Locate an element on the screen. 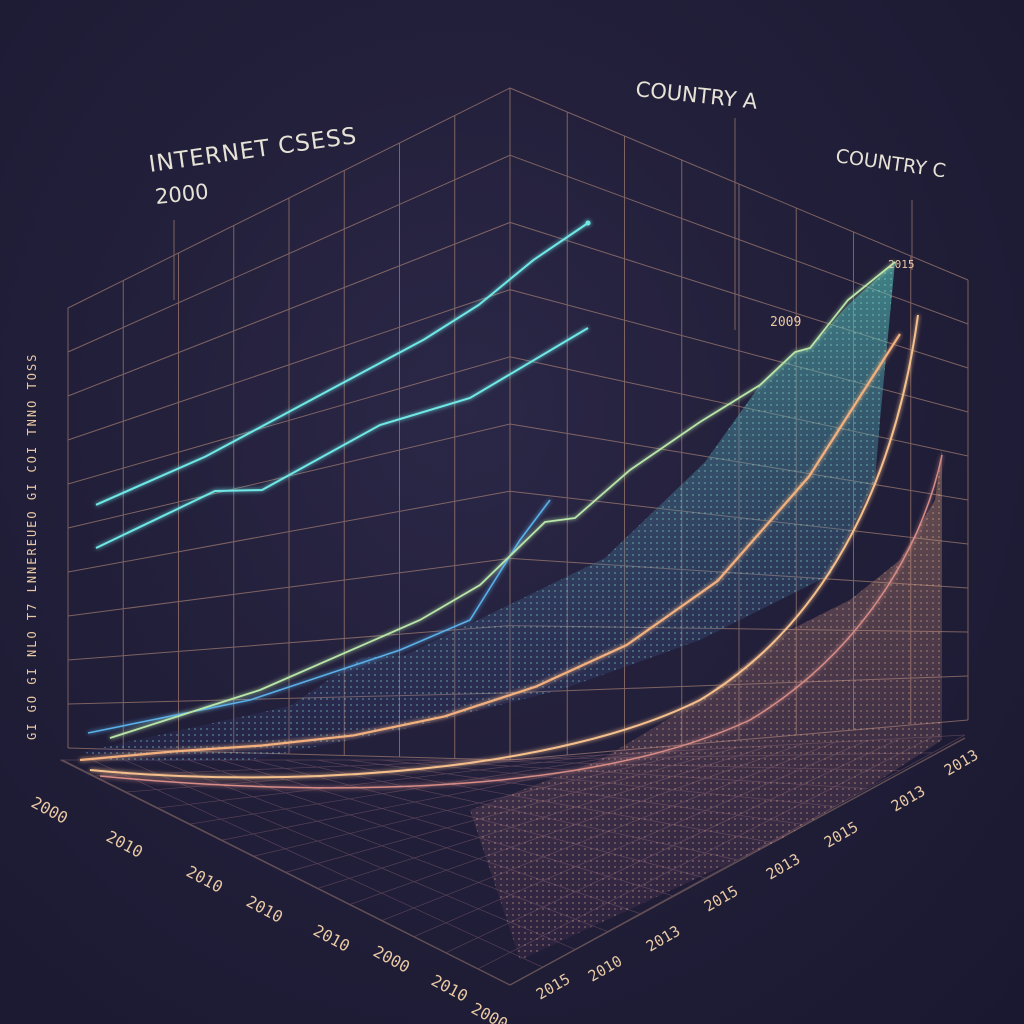  x-axis-front is located at coordinates (286, 872).